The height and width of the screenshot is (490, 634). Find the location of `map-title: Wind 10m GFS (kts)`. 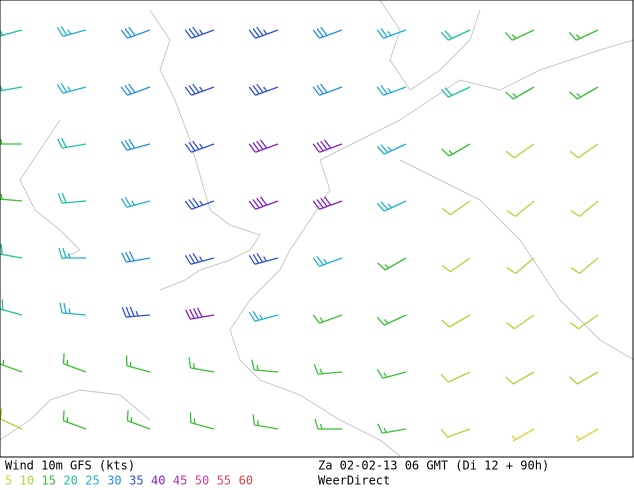

map-title: Wind 10m GFS (kts) is located at coordinates (70, 466).